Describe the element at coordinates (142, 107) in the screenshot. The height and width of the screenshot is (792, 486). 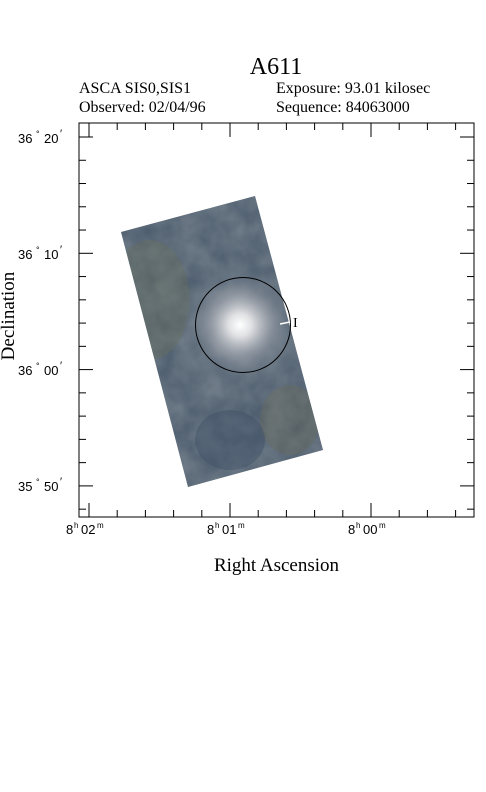
I see `observed-date: Observed: 02/04/96` at that location.